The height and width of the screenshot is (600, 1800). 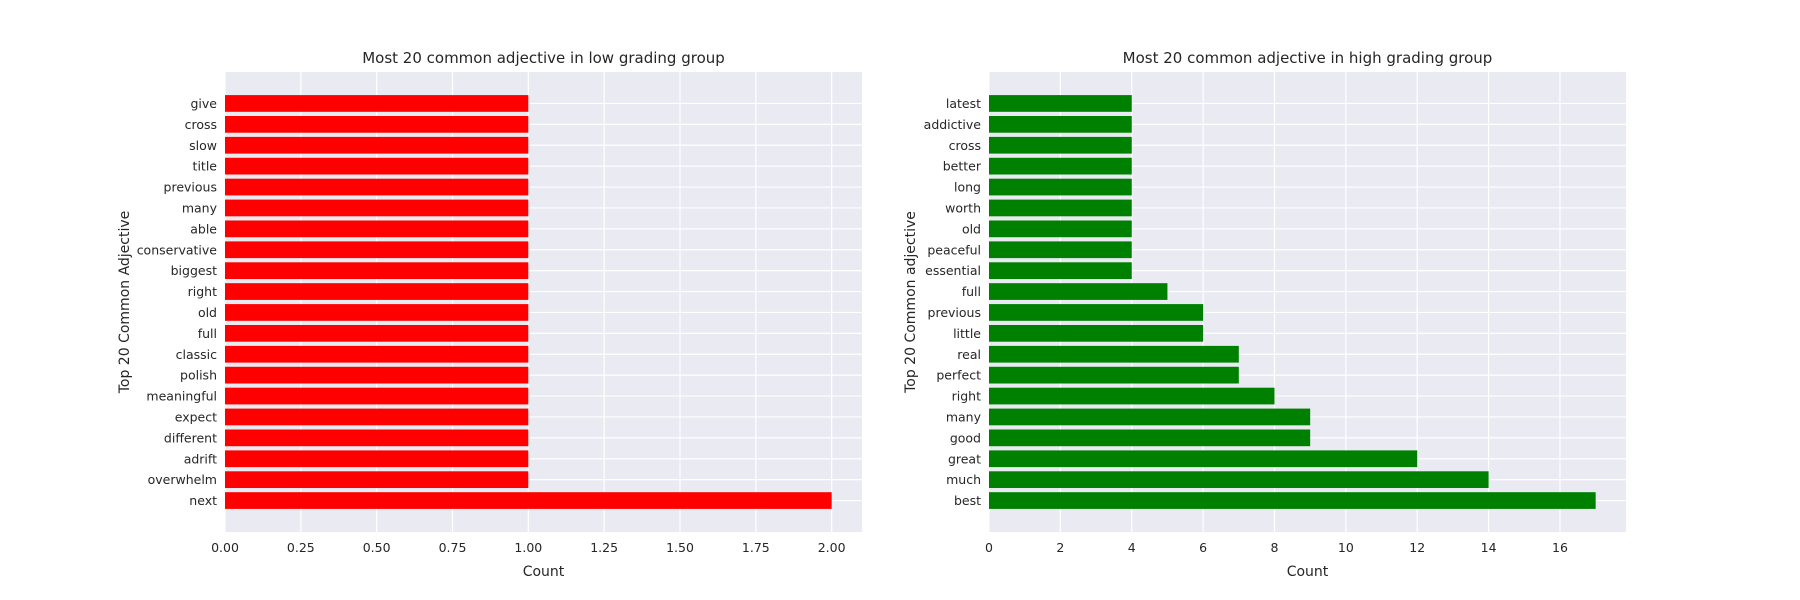 I want to click on low-y-tick-label: meaningful, so click(x=181, y=396).